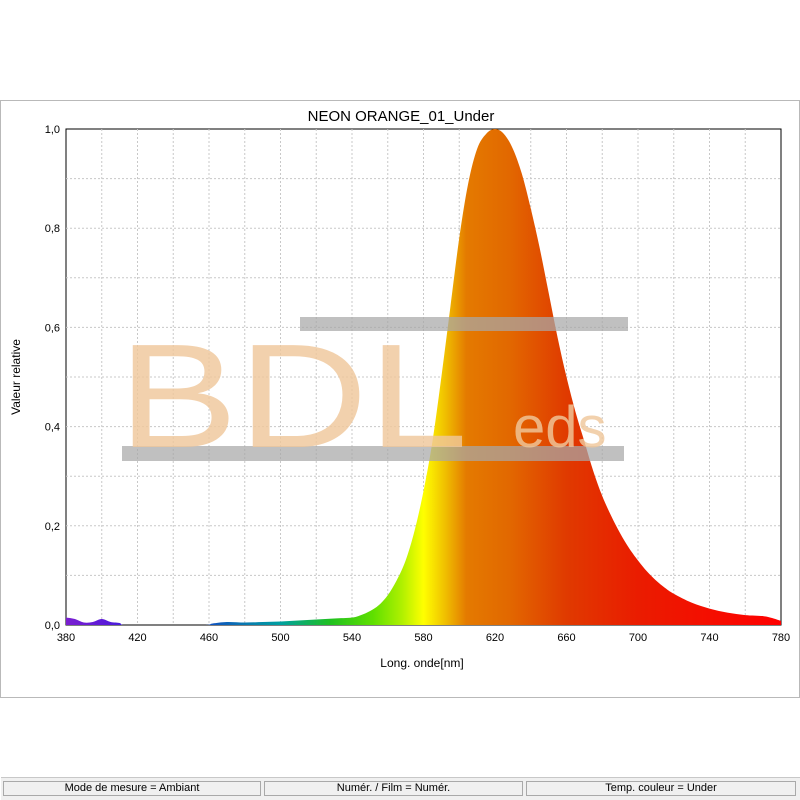 Image resolution: width=800 pixels, height=800 pixels. Describe the element at coordinates (52, 328) in the screenshot. I see `y-tick-label: 0,6` at that location.